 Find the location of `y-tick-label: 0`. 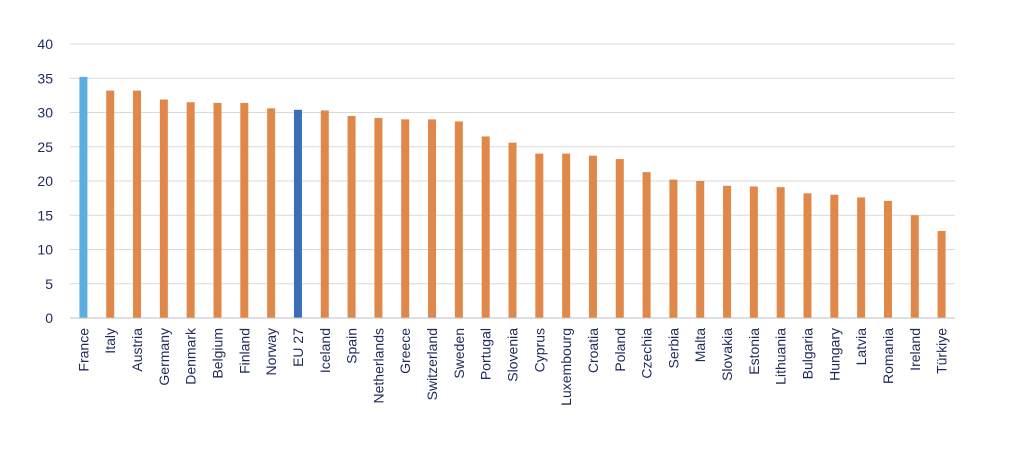

y-tick-label: 0 is located at coordinates (49, 318).